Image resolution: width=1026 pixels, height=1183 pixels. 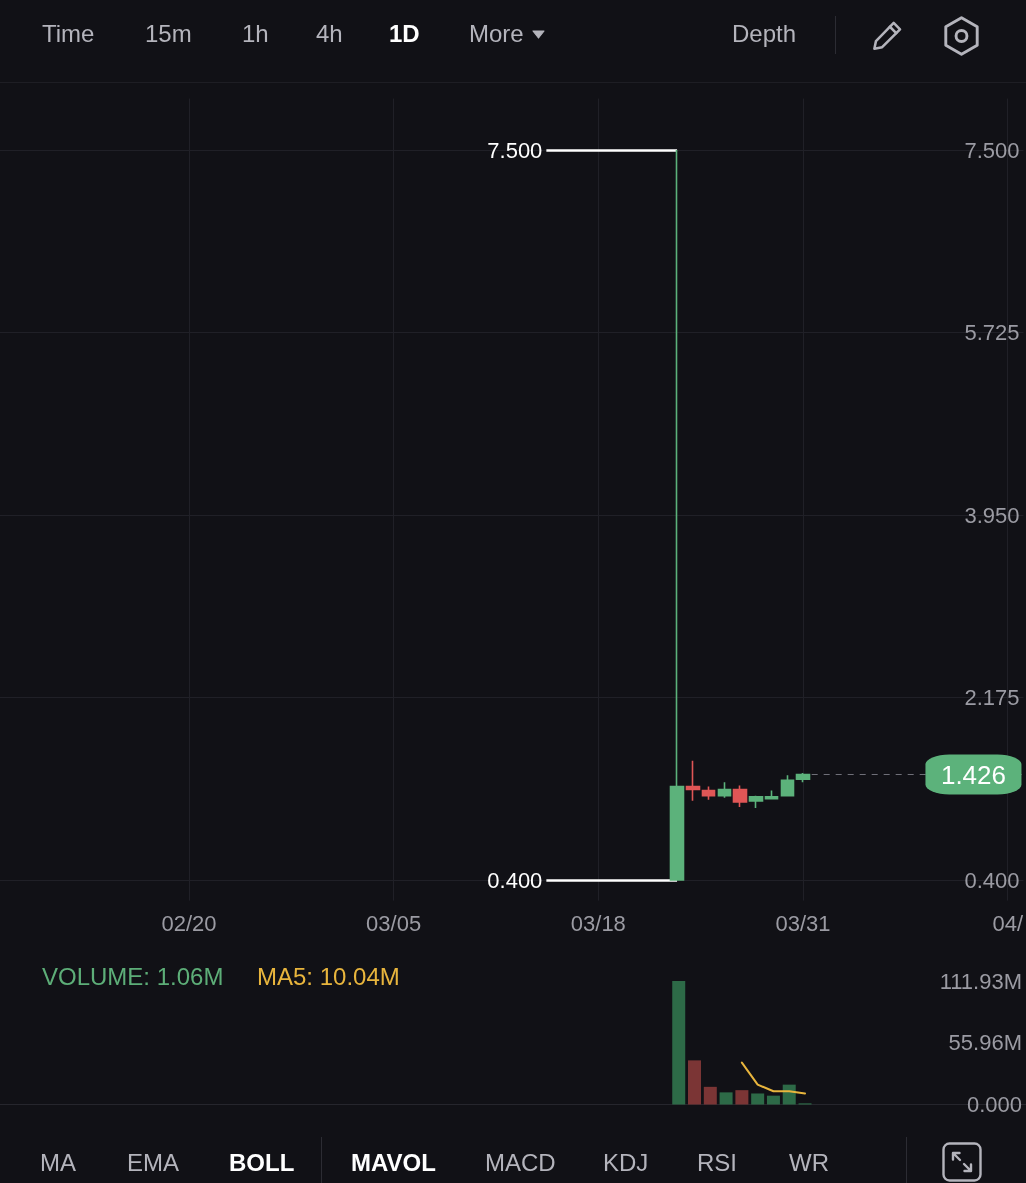 What do you see at coordinates (328, 976) in the screenshot?
I see `text: MA5: 10.04M` at bounding box center [328, 976].